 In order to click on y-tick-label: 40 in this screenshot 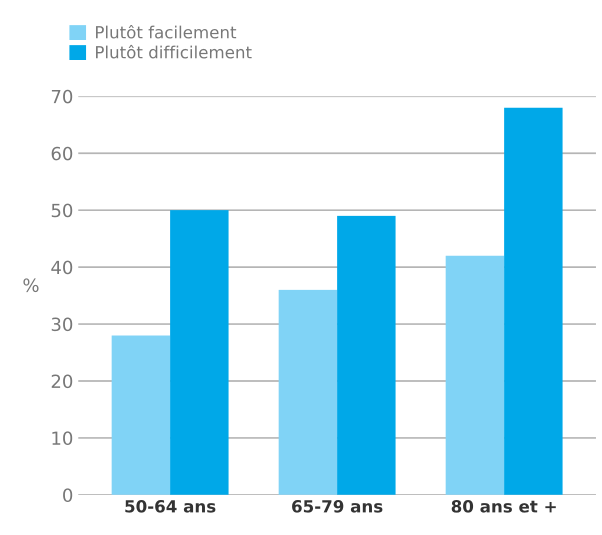, I will do `click(61, 267)`.